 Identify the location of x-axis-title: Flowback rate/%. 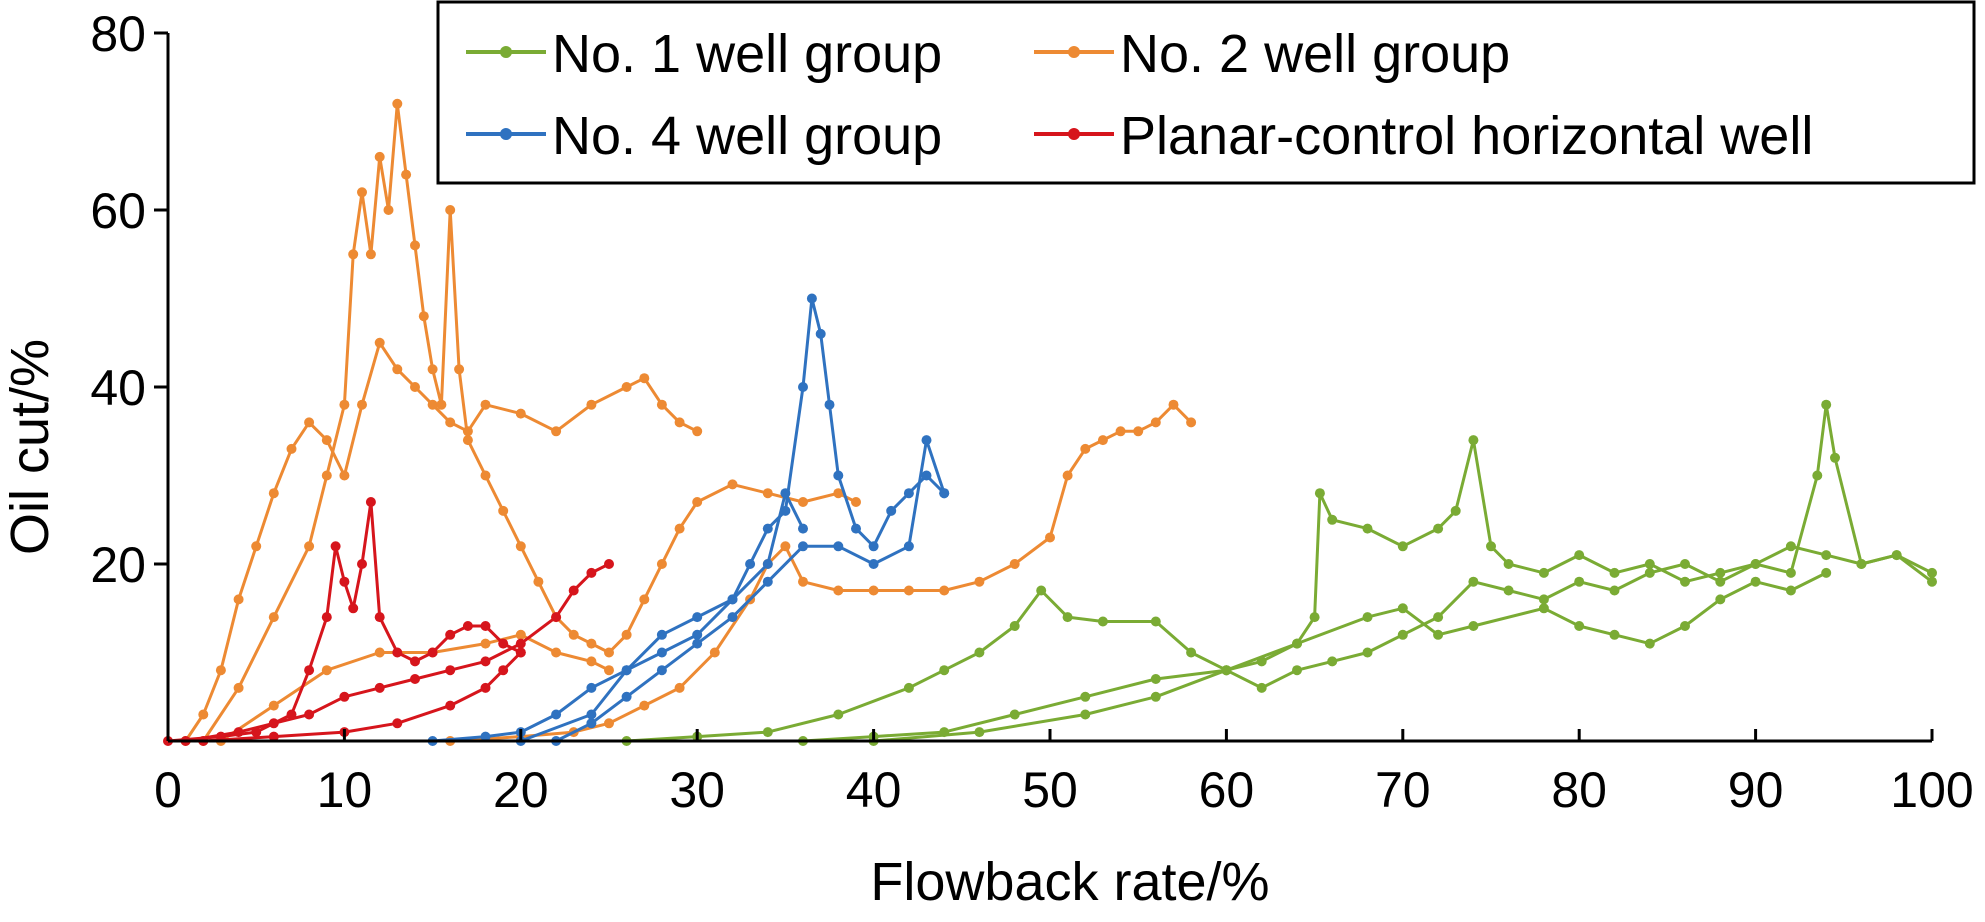
(1069, 882).